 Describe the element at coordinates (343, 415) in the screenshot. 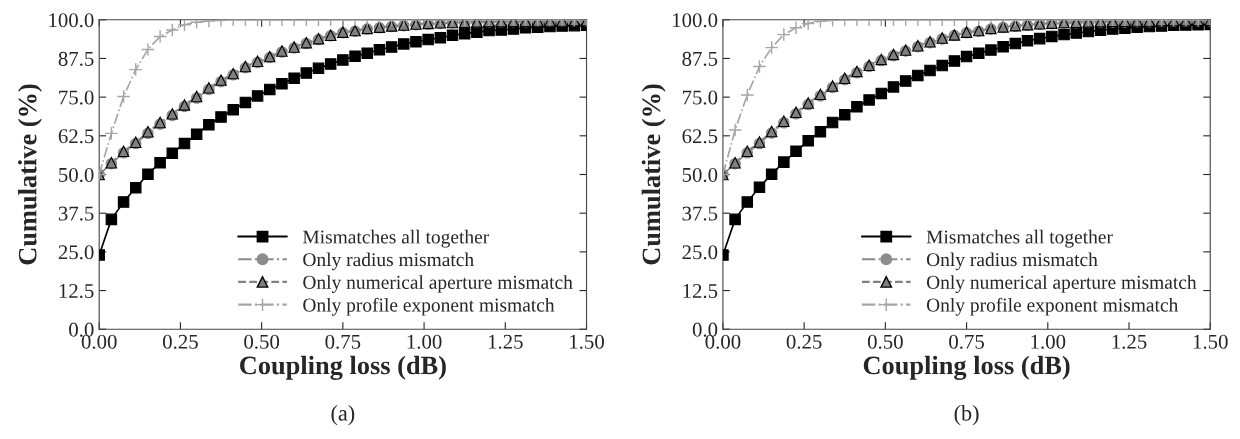

I see `text: (a)` at that location.